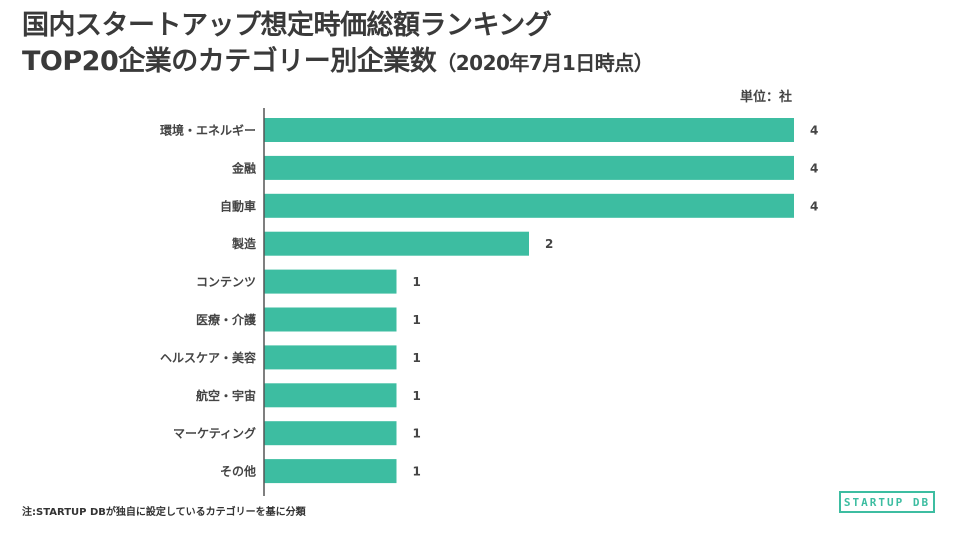 The height and width of the screenshot is (540, 960). Describe the element at coordinates (417, 282) in the screenshot. I see `value-label-4: 1` at that location.